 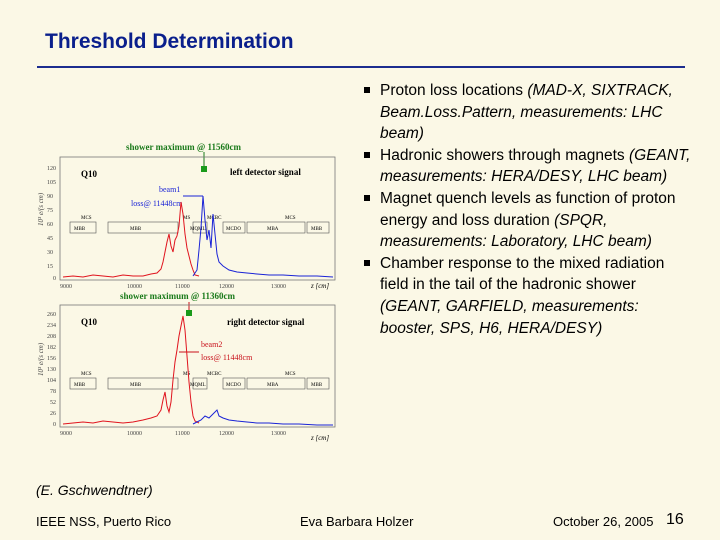 I want to click on bottom-magnets, so click(x=199, y=383).